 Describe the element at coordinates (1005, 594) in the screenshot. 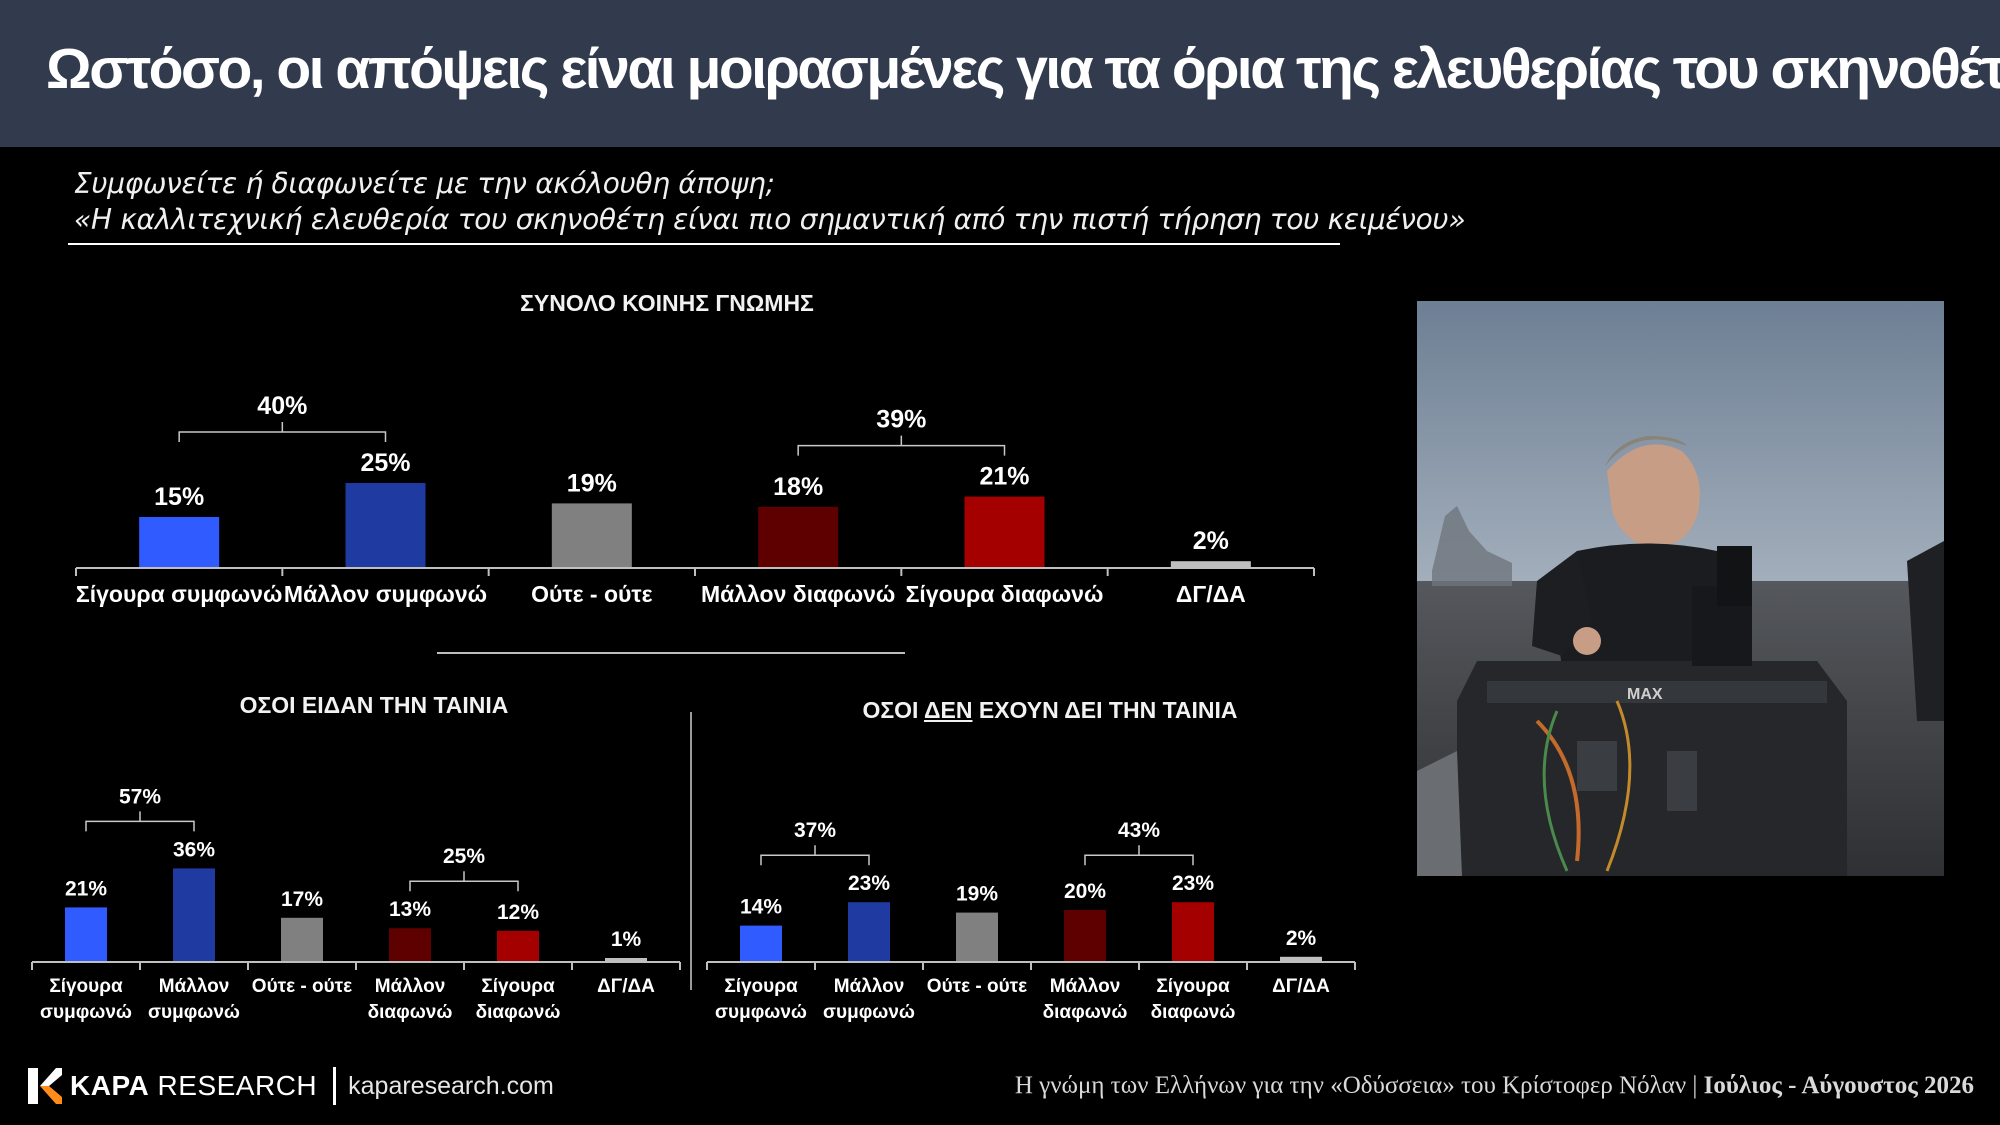

I see `tick-label: Σίγουρα διαφωνώ` at that location.